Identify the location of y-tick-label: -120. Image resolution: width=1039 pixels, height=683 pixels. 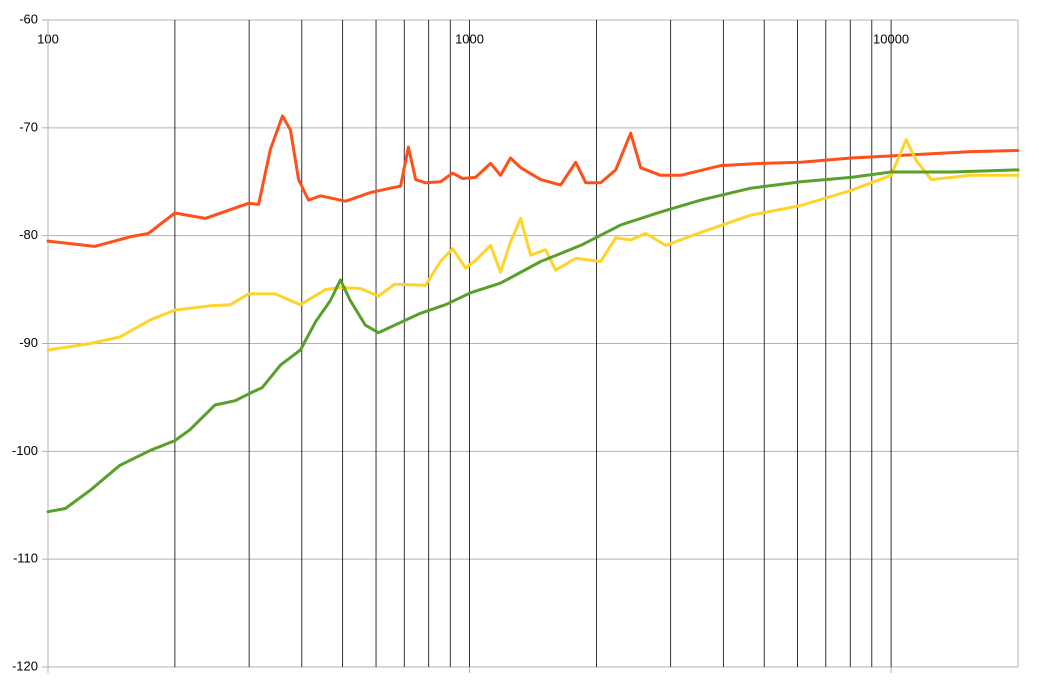
(25, 665).